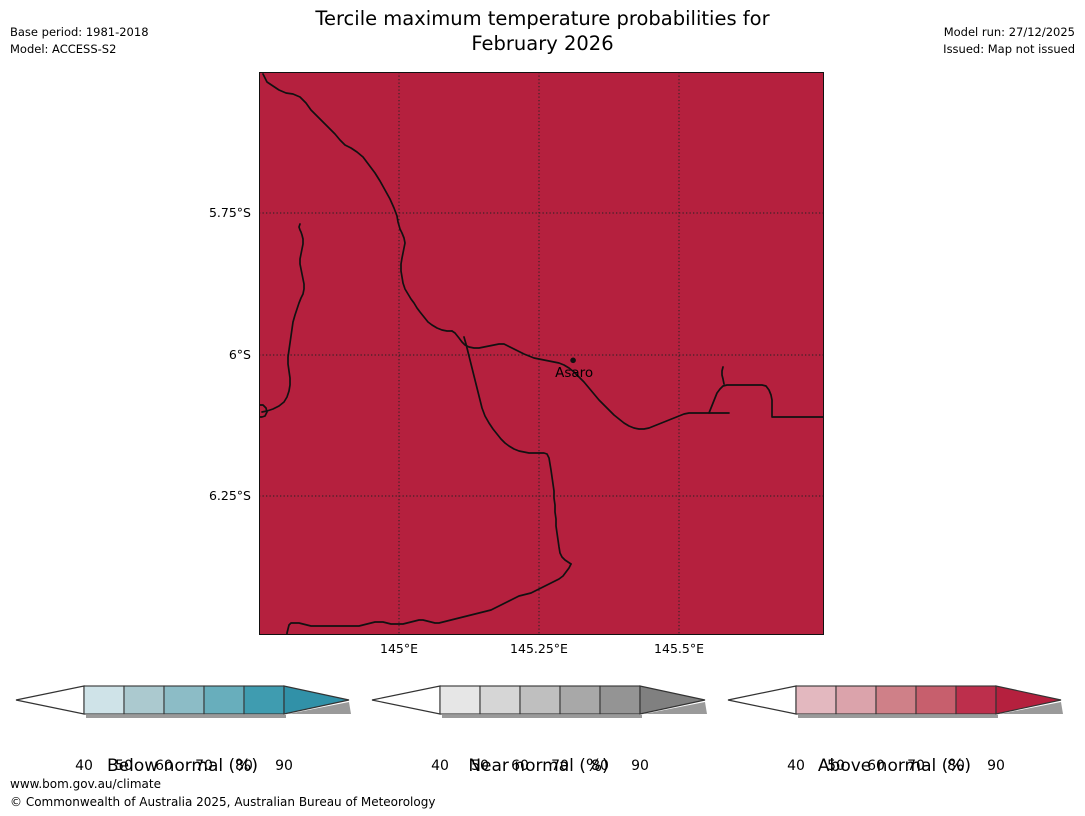 This screenshot has width=1085, height=816. I want to click on colorbar-near-normal: 40 50 60 70 80 90 Near normal (%), so click(538, 730).